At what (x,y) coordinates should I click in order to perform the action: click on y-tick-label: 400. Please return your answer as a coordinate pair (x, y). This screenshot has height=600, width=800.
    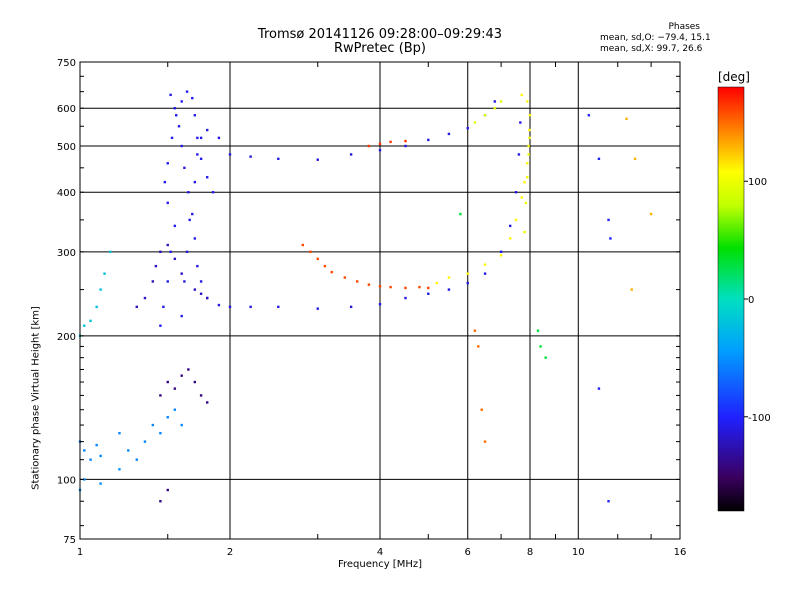
    Looking at the image, I should click on (66, 193).